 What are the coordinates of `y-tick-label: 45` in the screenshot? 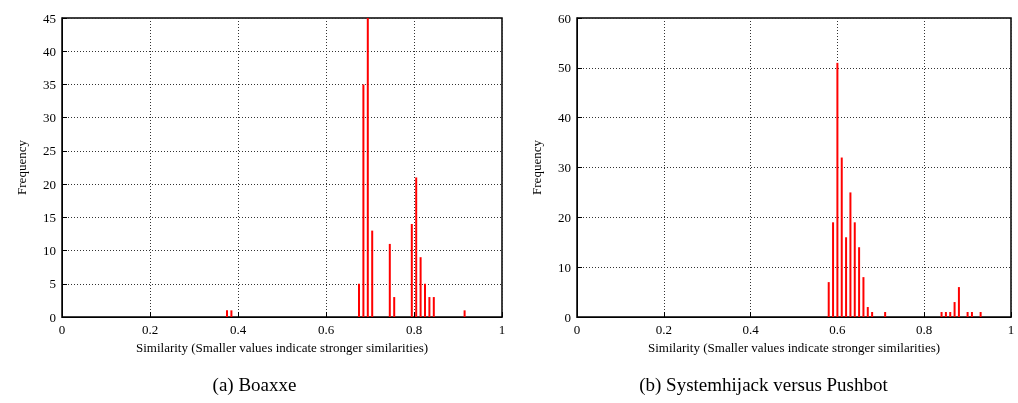 It's located at (49, 18).